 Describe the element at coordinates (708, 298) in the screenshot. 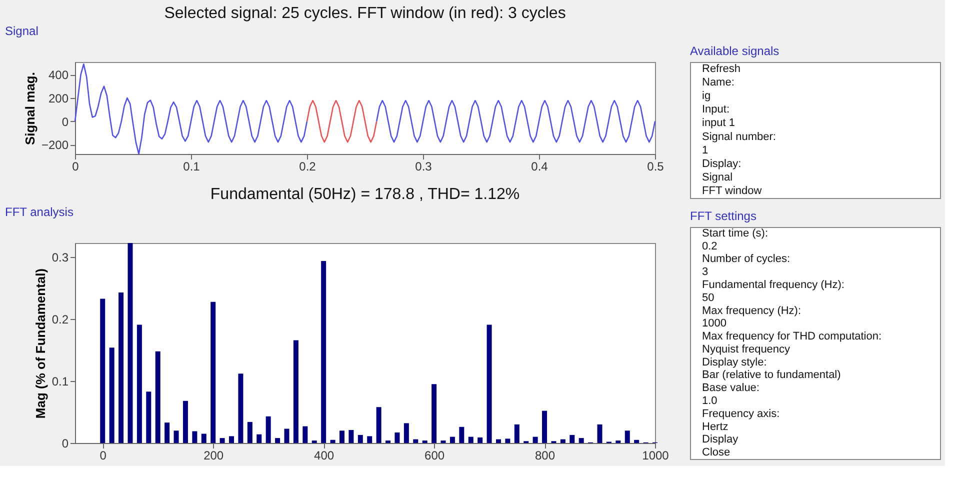

I see `text: 50` at that location.